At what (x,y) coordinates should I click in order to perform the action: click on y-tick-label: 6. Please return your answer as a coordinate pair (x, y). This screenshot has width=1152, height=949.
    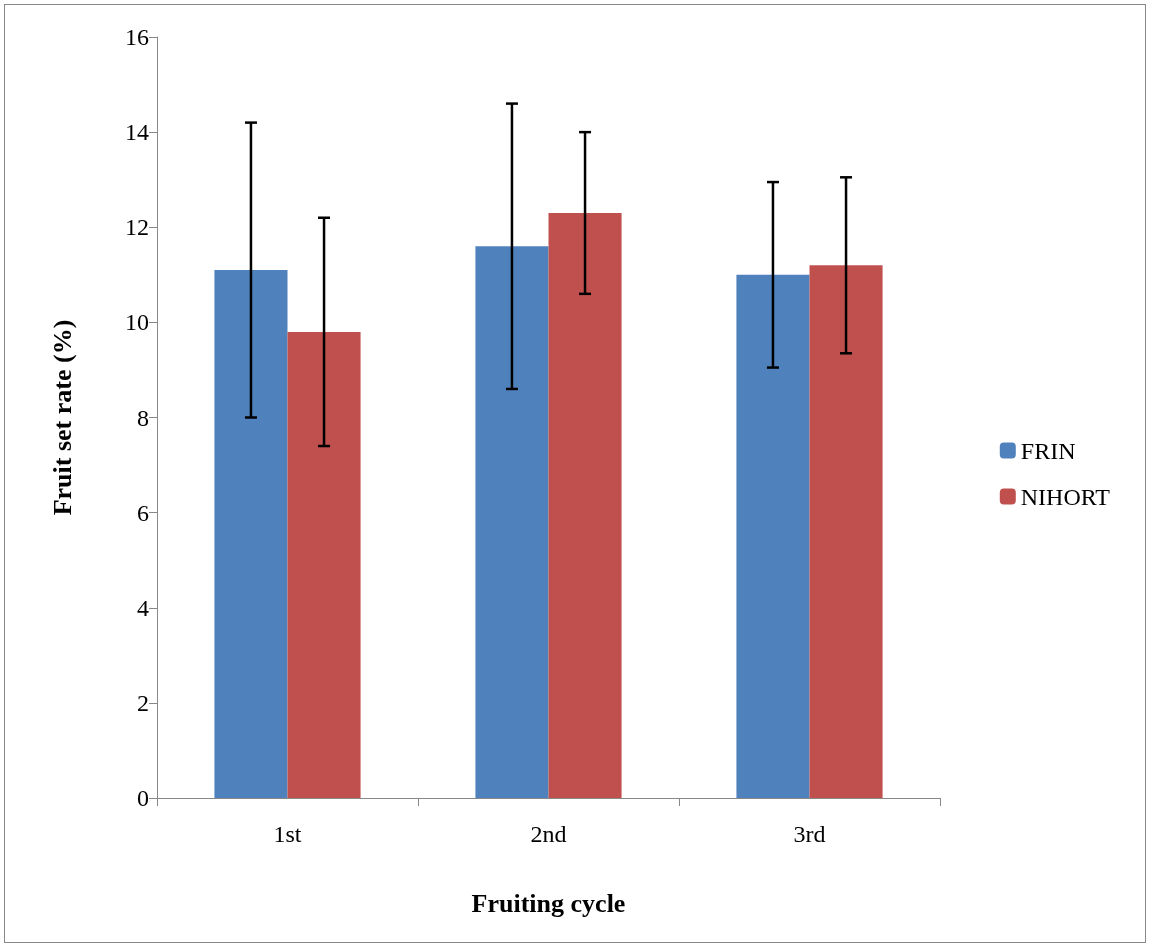
    Looking at the image, I should click on (143, 512).